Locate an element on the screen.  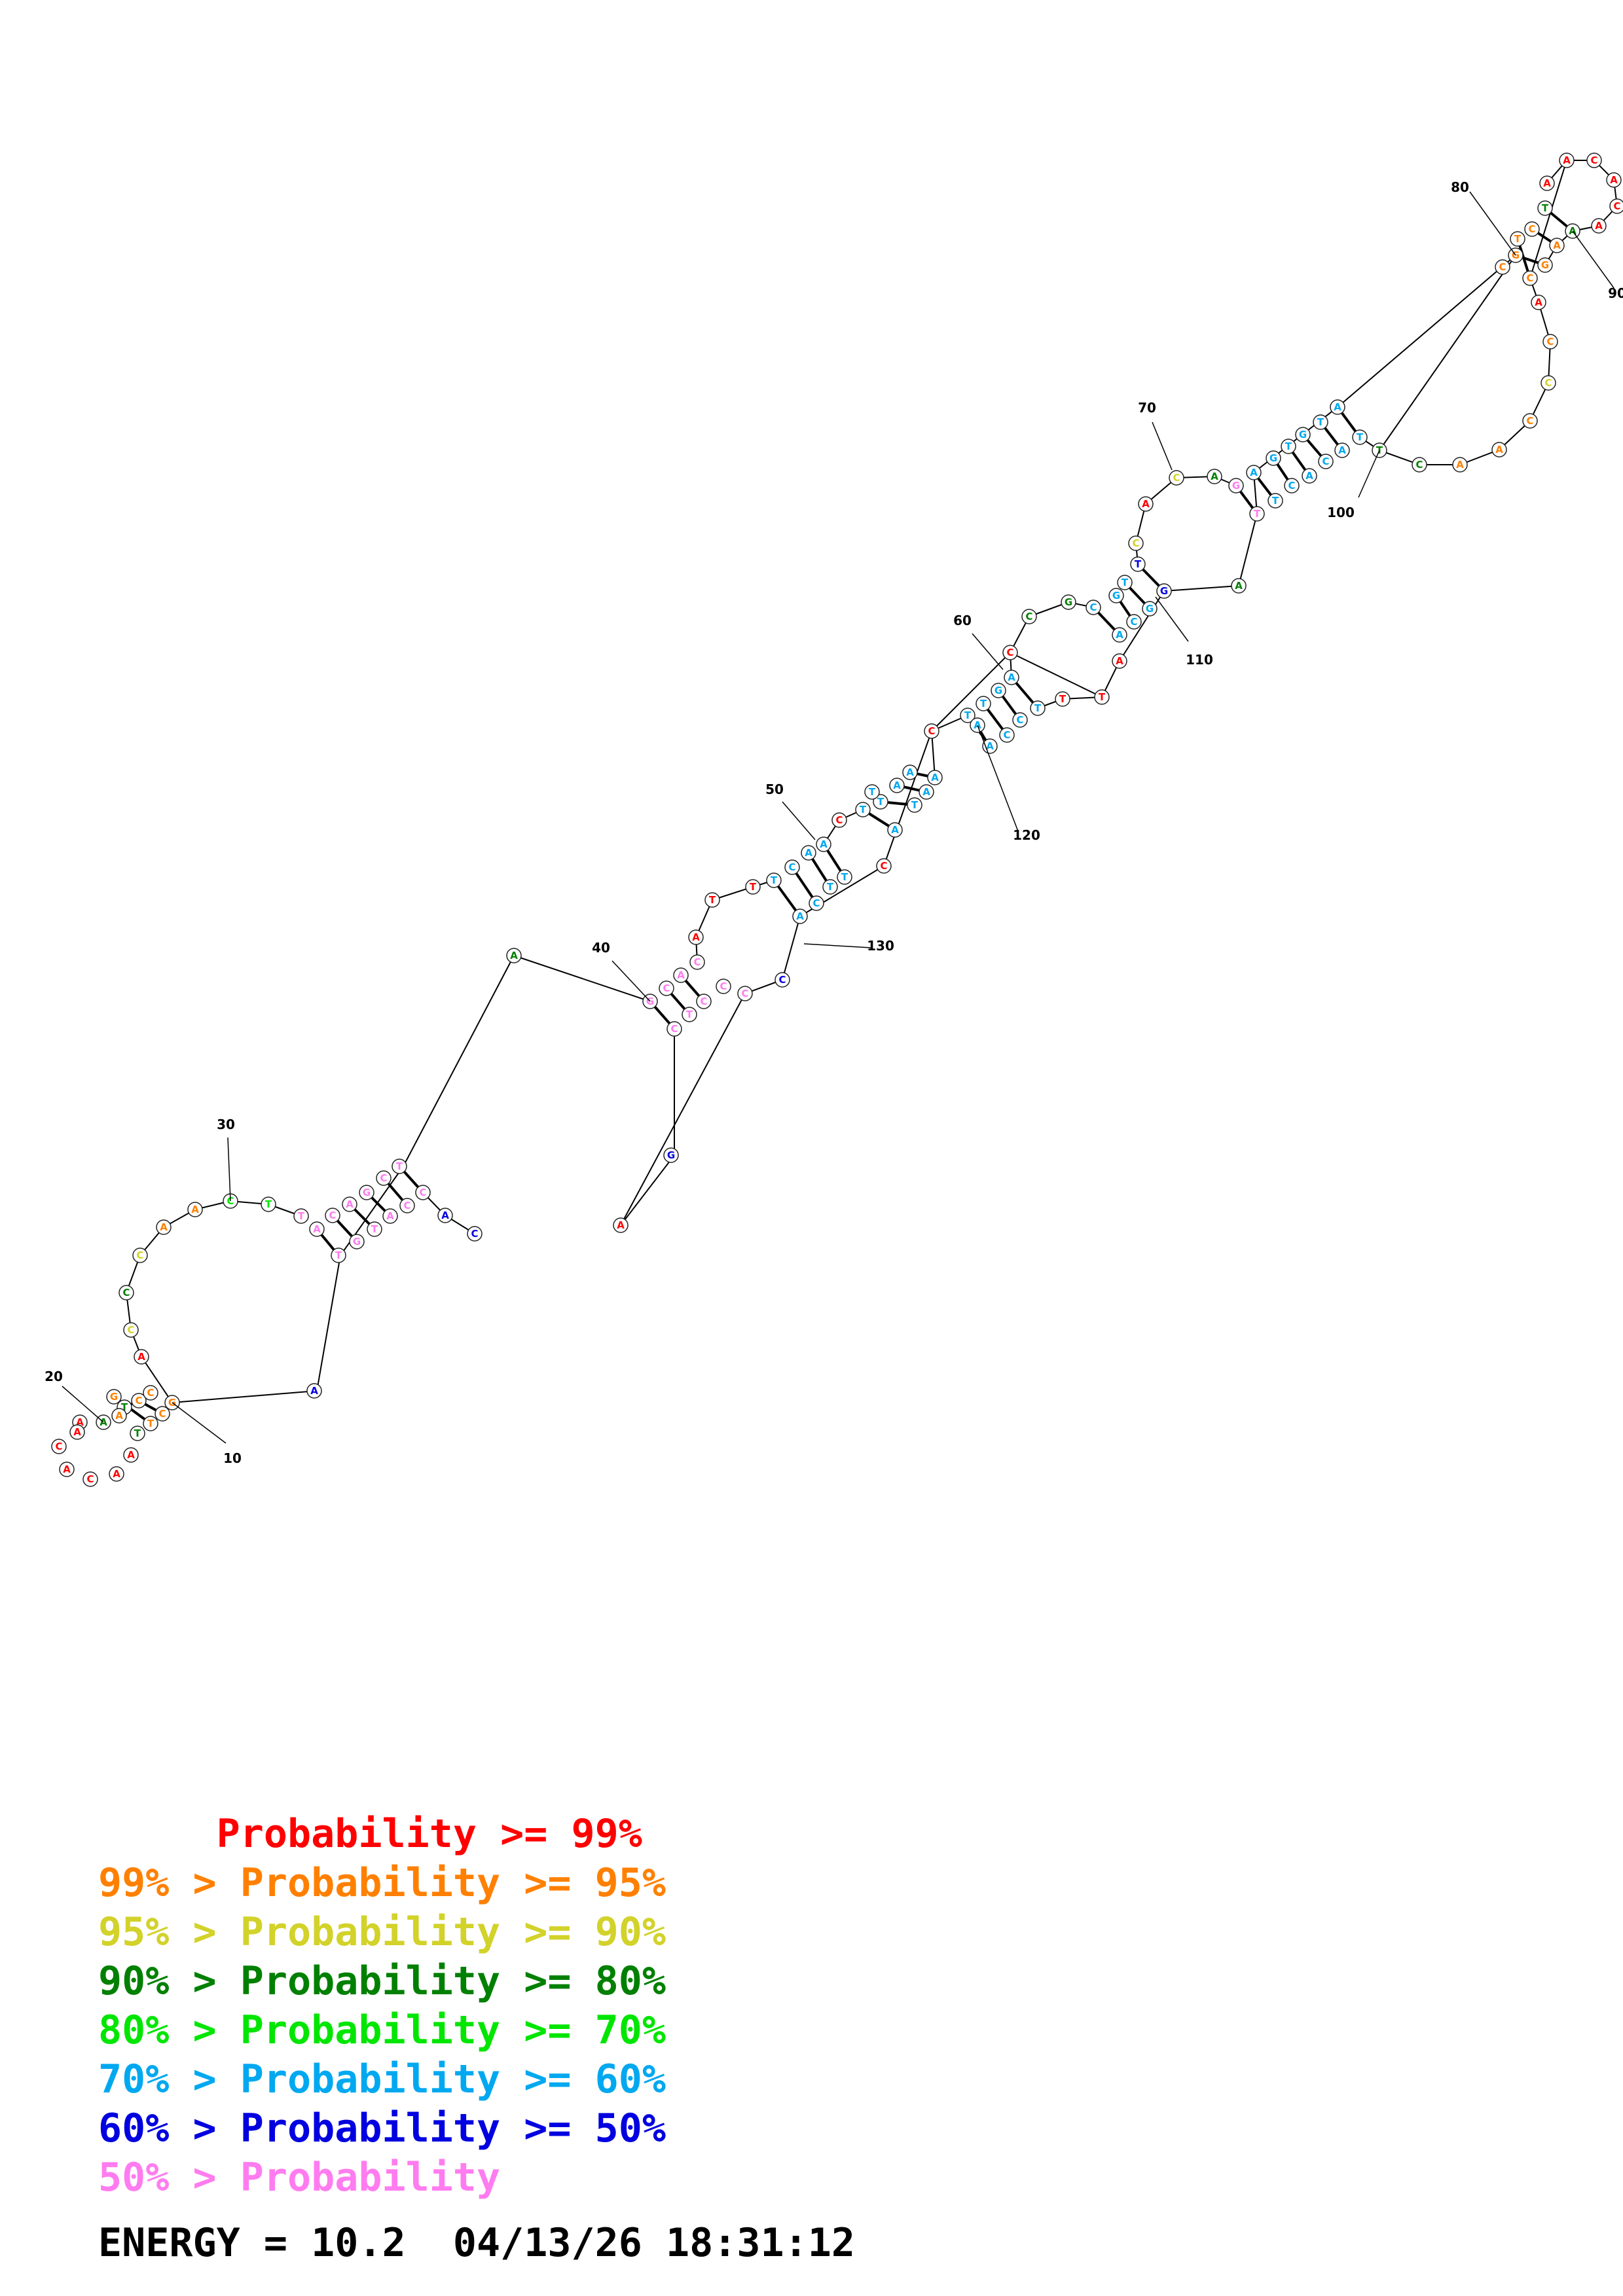
position-label: 80 is located at coordinates (1460, 187).